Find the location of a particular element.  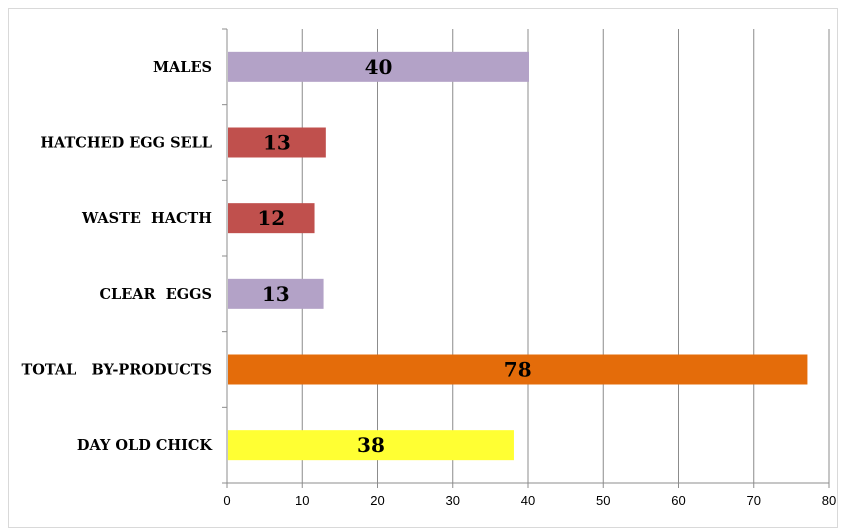

bar-males is located at coordinates (378, 66).